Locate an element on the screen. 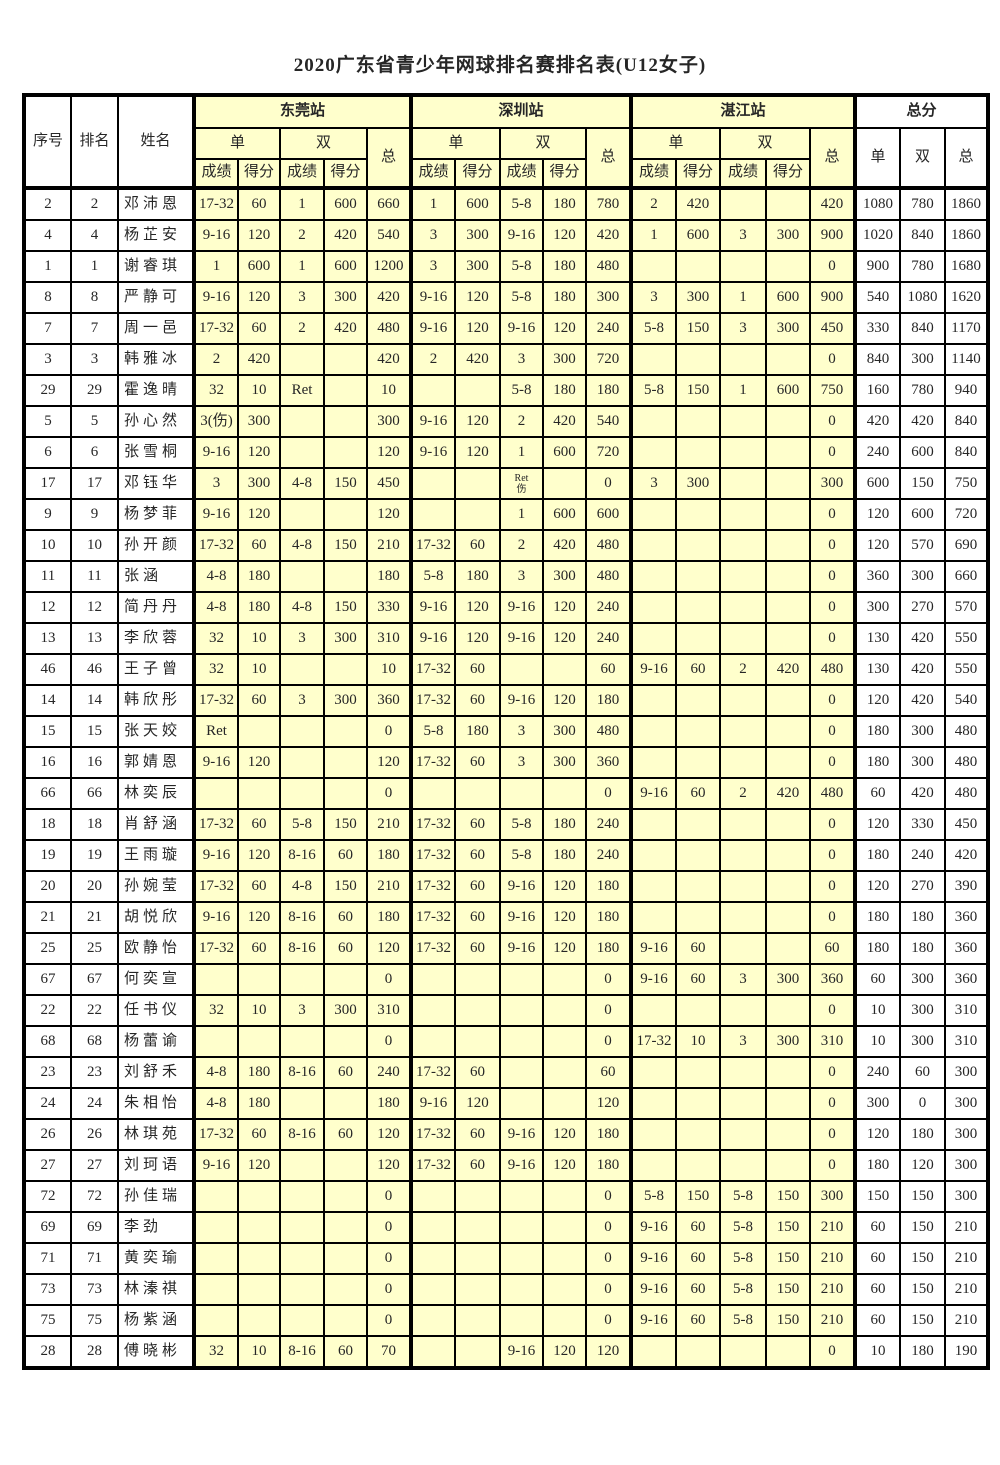  cell-name: 杨芷安 is located at coordinates (156, 235).